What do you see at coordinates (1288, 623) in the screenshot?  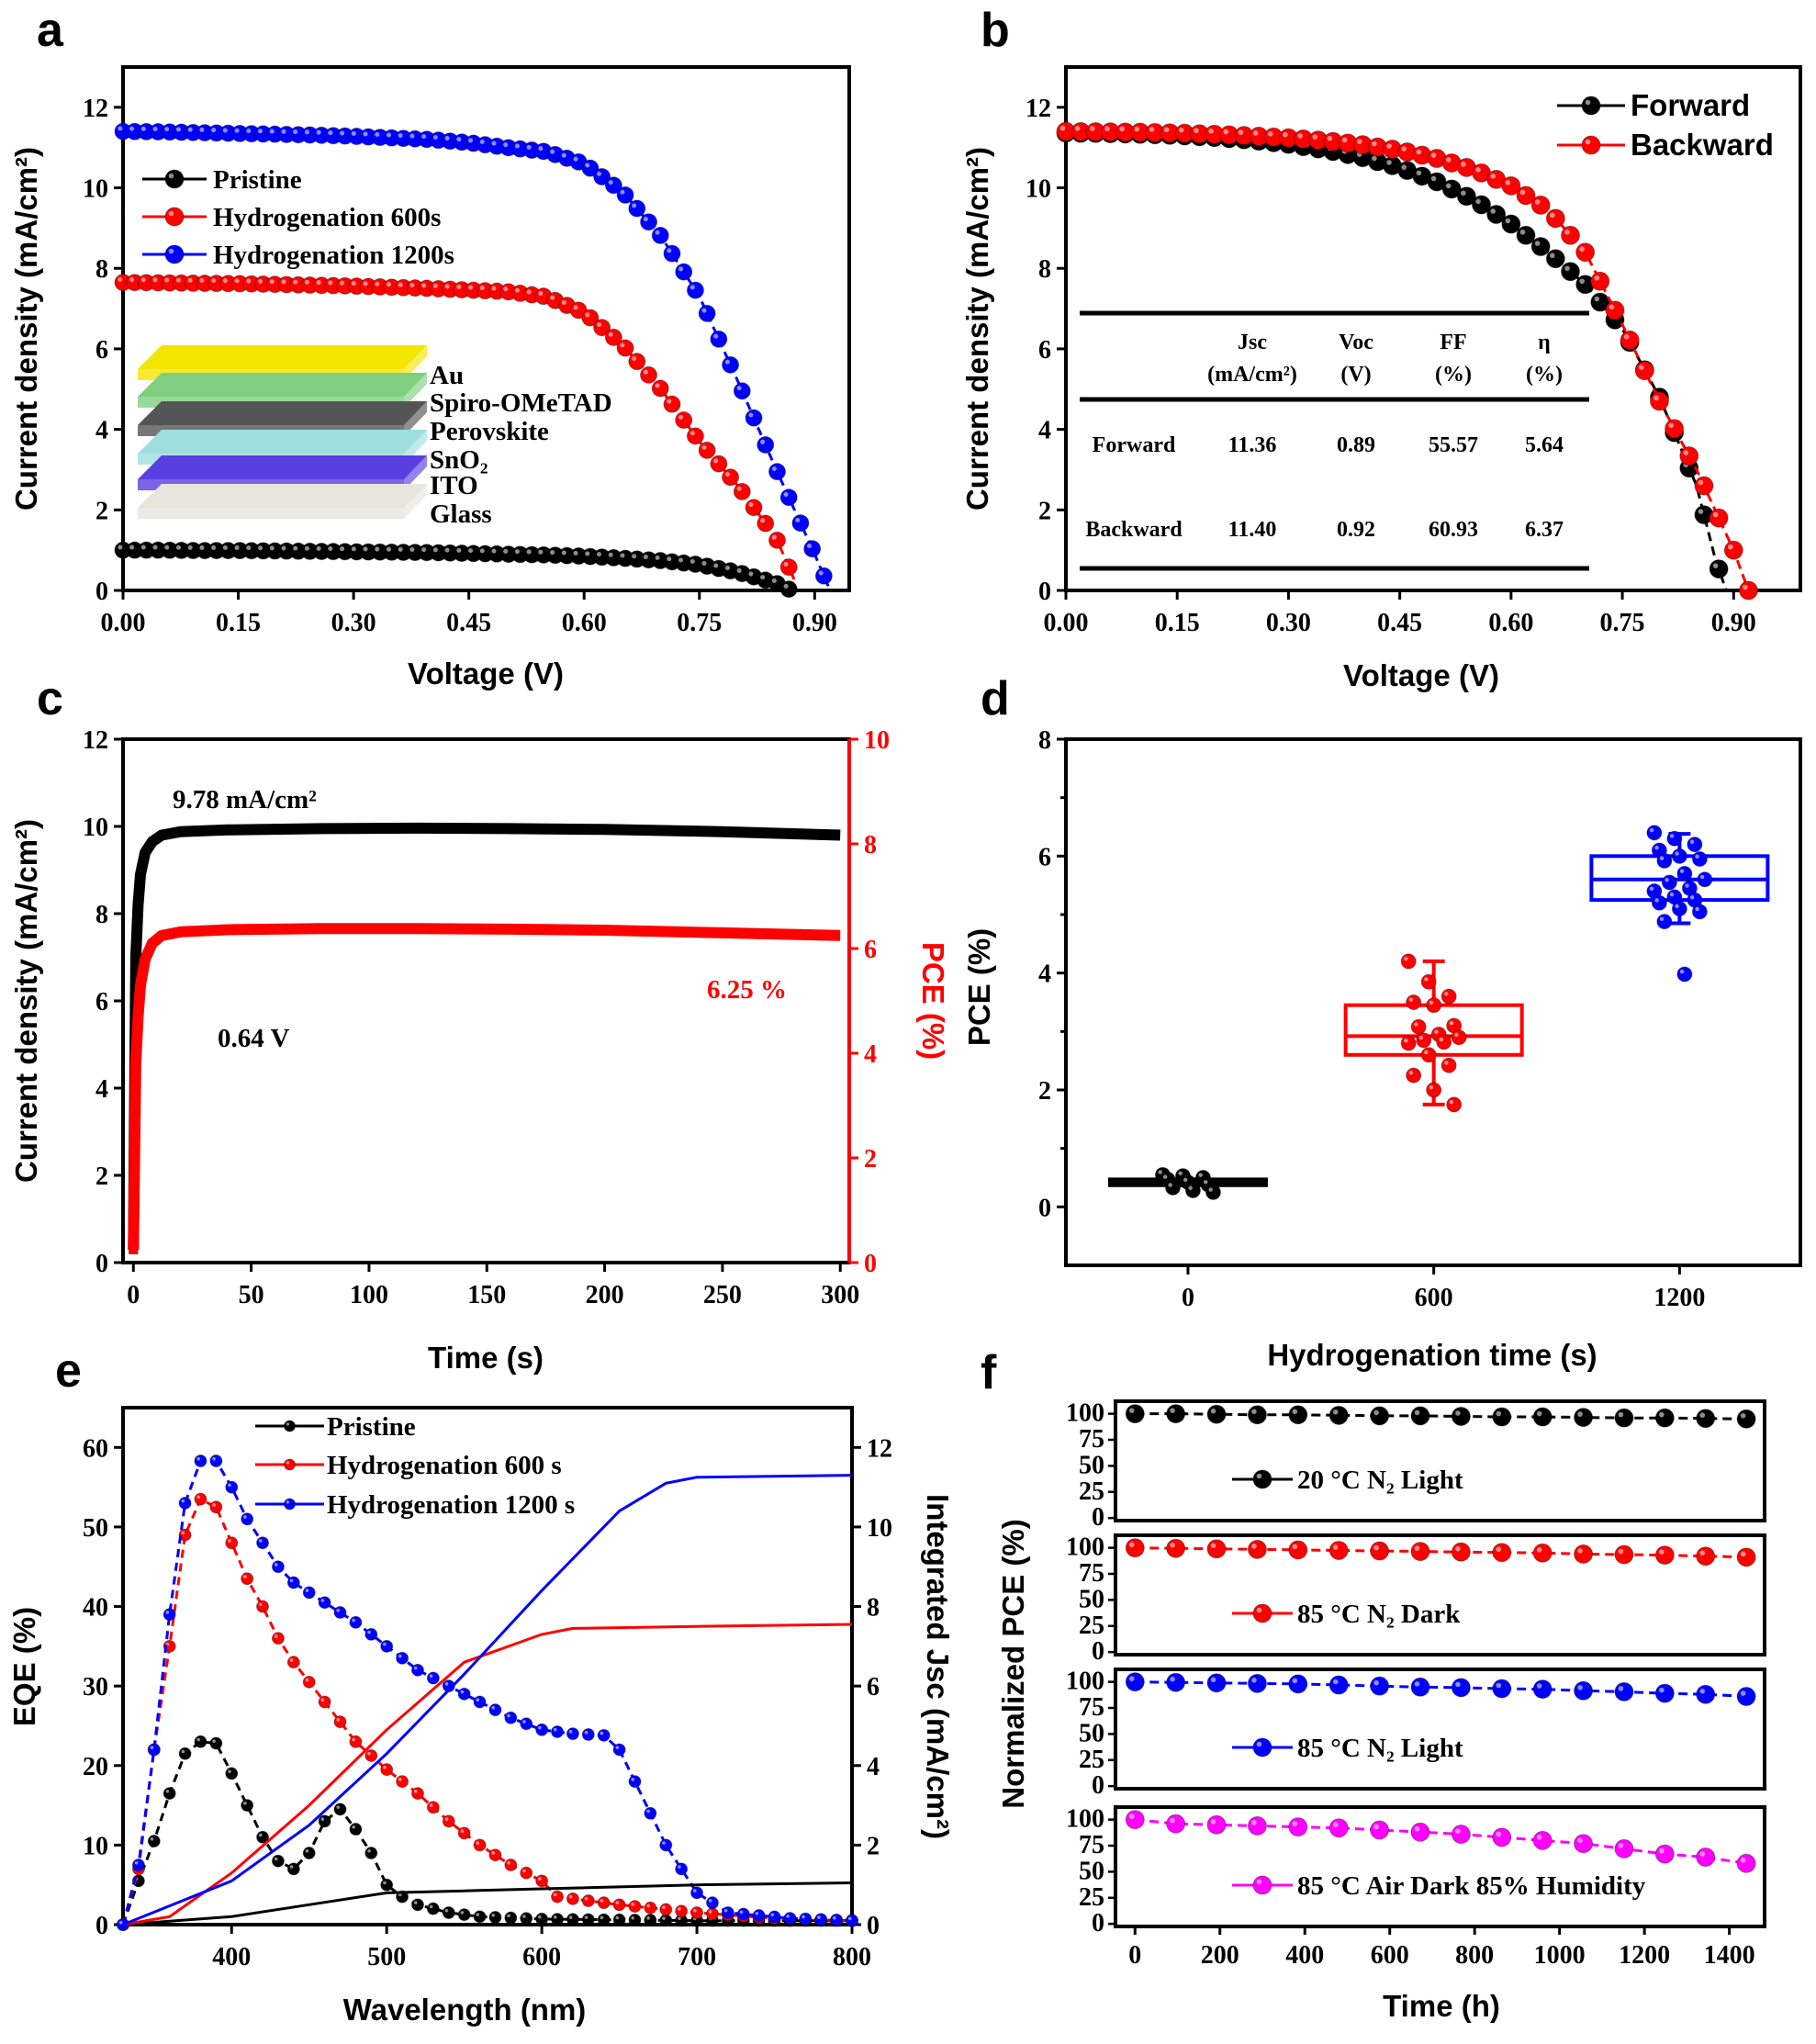 I see `x-tick-label: 0.30` at bounding box center [1288, 623].